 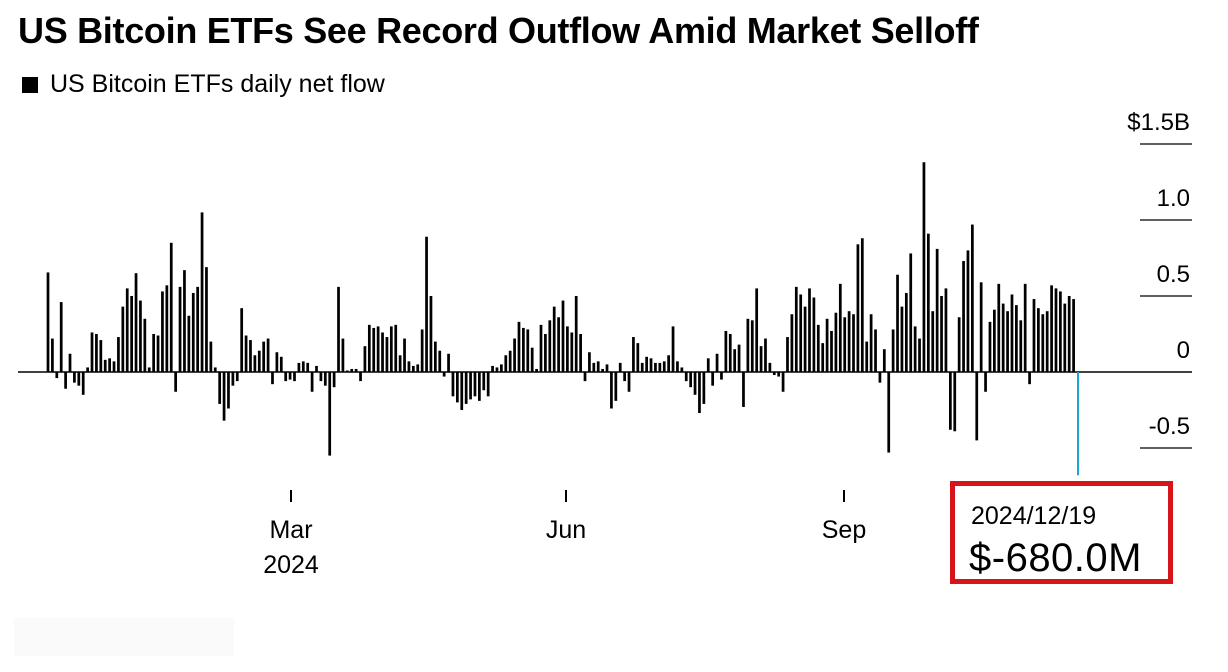 I want to click on legend: US Bitcoin ETFs daily net flow, so click(x=203, y=84).